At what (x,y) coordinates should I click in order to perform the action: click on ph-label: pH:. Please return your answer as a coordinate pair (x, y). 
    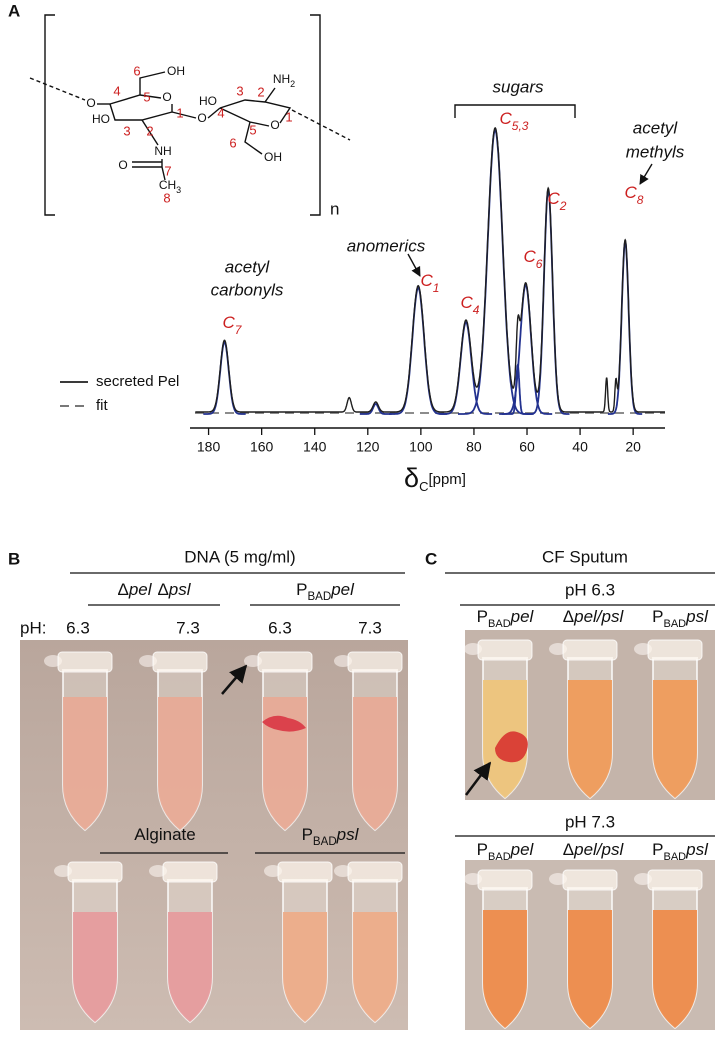
    Looking at the image, I should click on (33, 627).